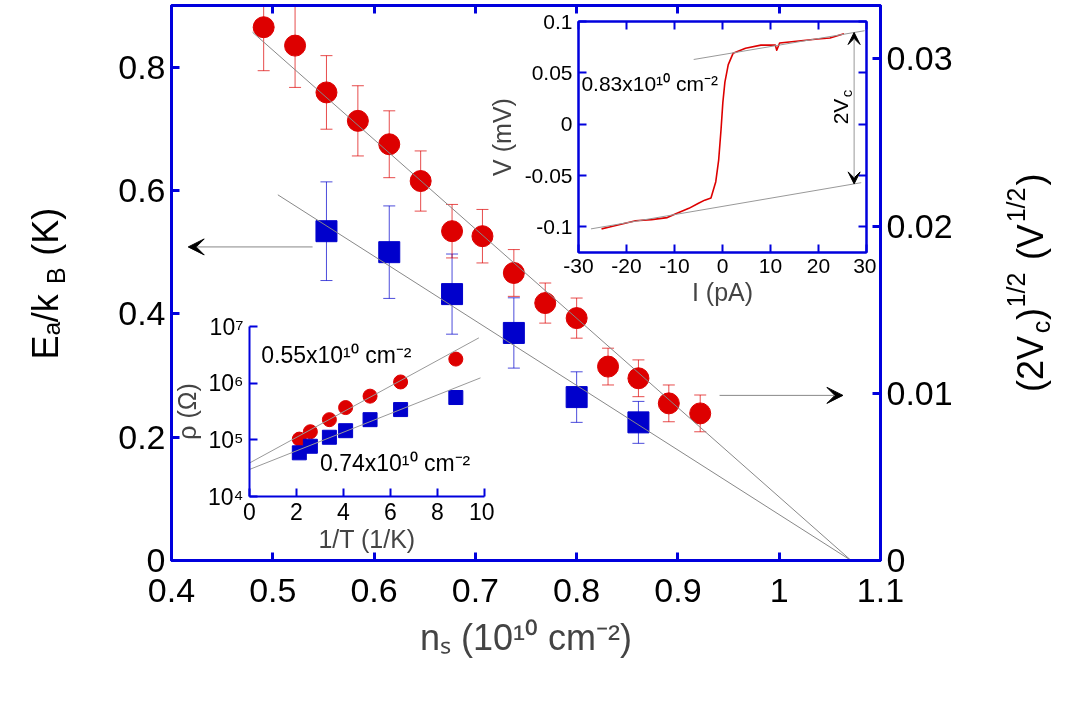  What do you see at coordinates (187, 411) in the screenshot?
I see `y-axis-title: ρ (Ω)` at bounding box center [187, 411].